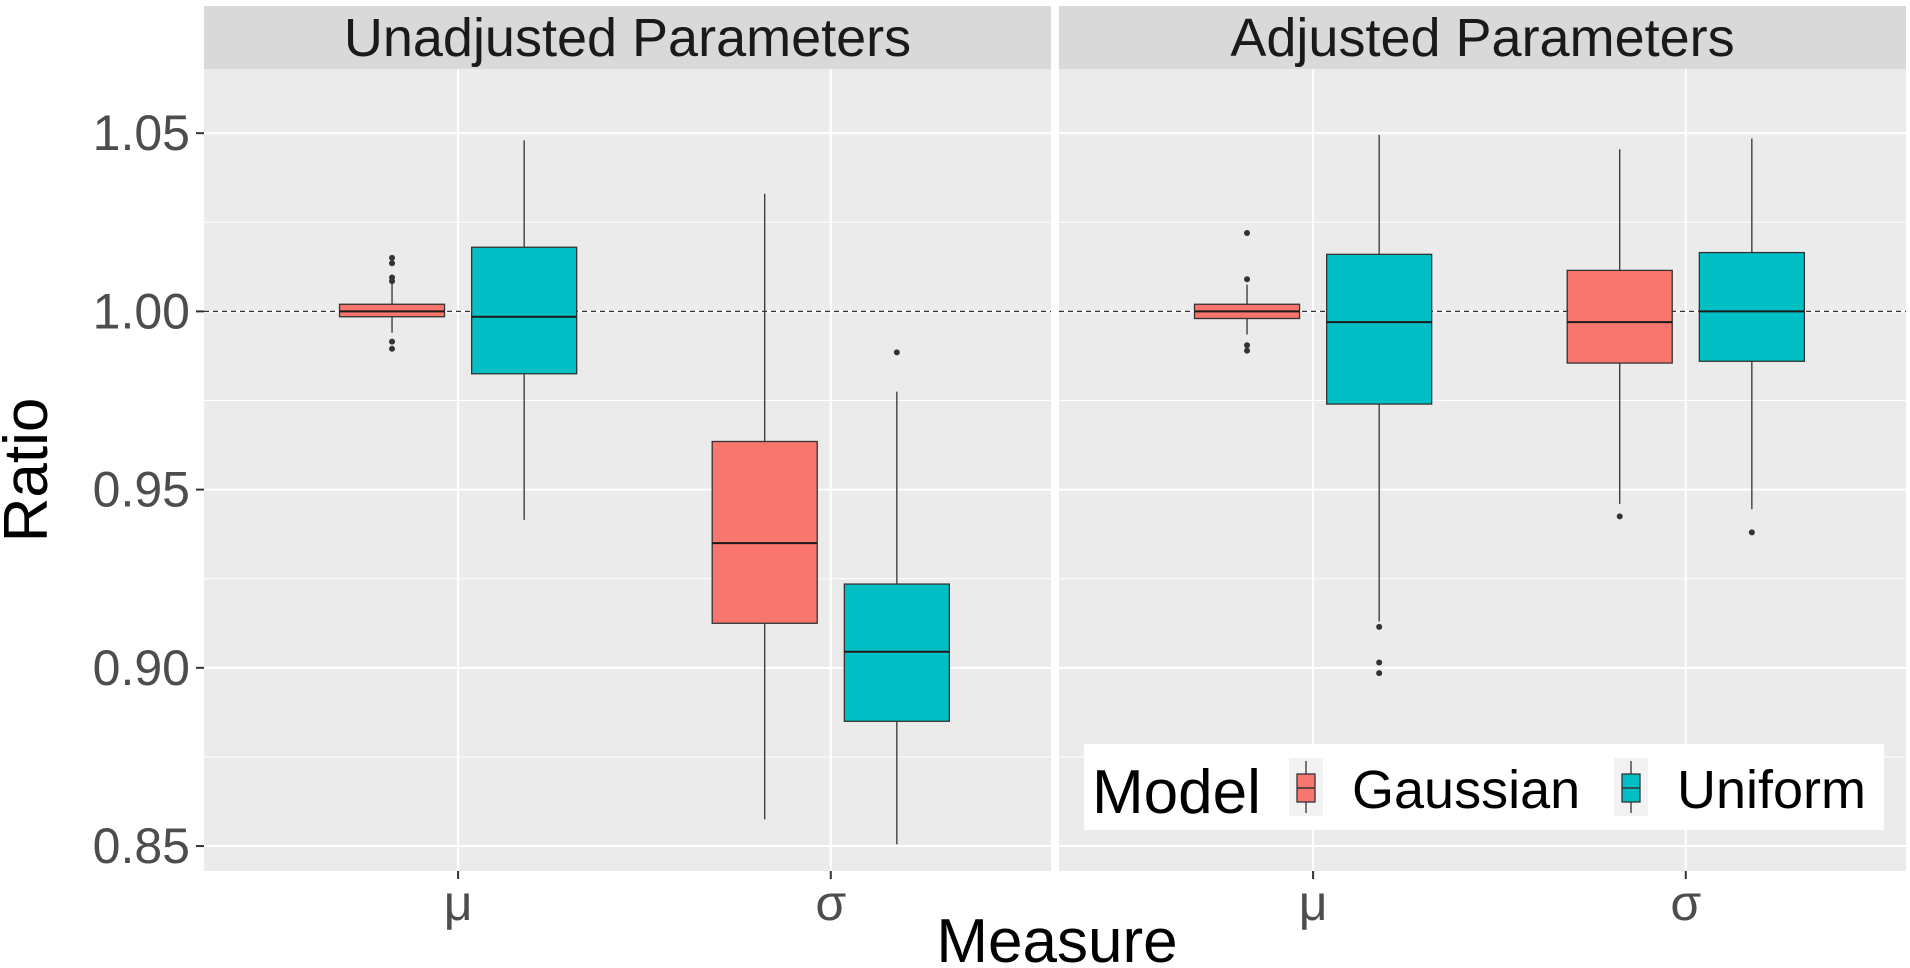  What do you see at coordinates (1619, 516) in the screenshot?
I see `box-sigma-gaussian-outlier` at bounding box center [1619, 516].